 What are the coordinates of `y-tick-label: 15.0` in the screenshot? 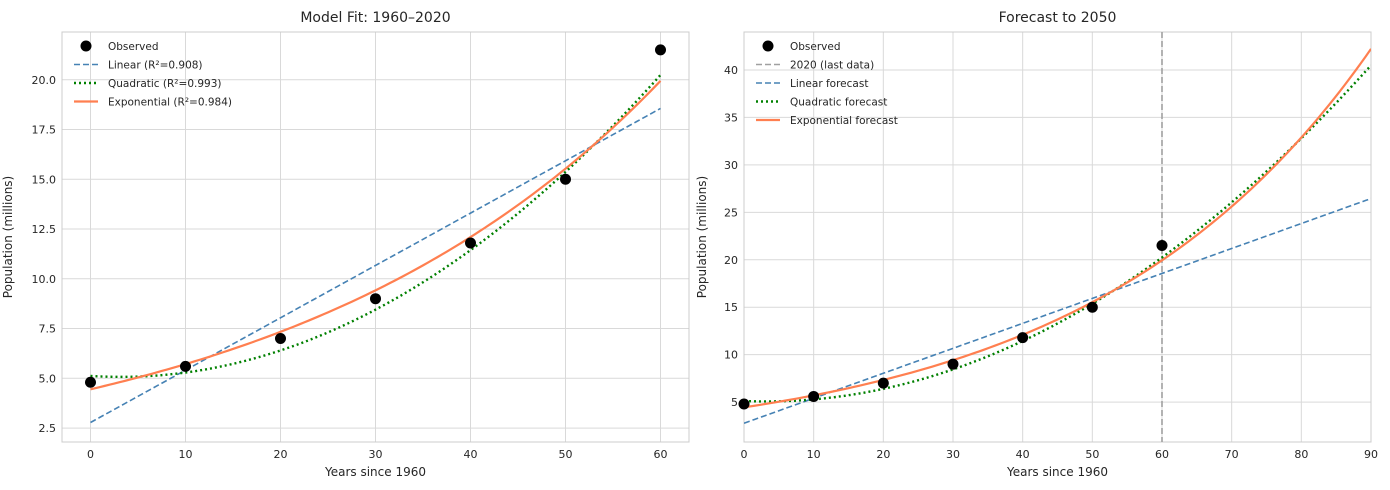 It's located at (44, 179).